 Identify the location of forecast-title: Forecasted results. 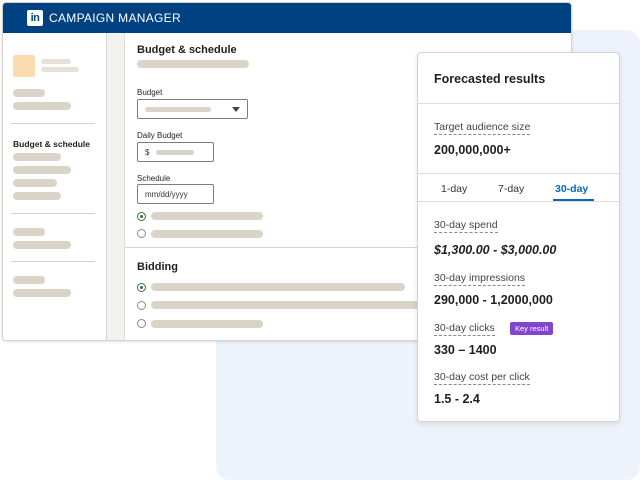
(490, 79).